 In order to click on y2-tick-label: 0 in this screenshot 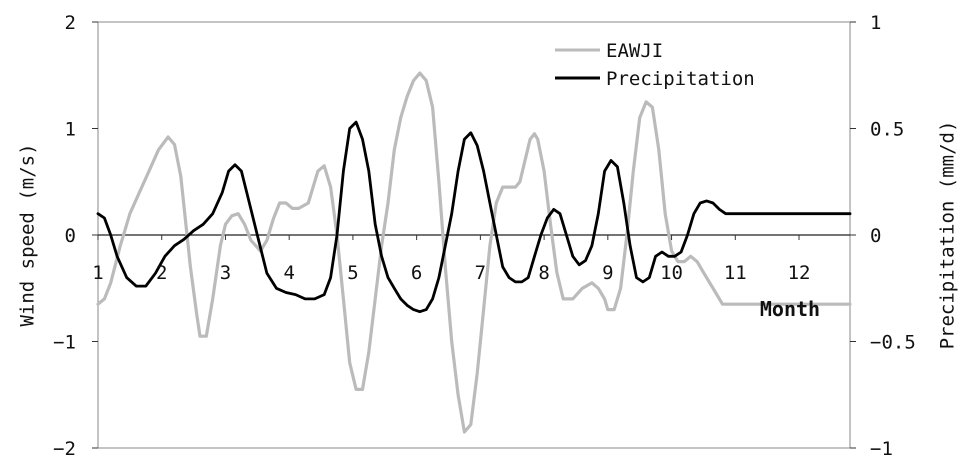, I will do `click(875, 236)`.